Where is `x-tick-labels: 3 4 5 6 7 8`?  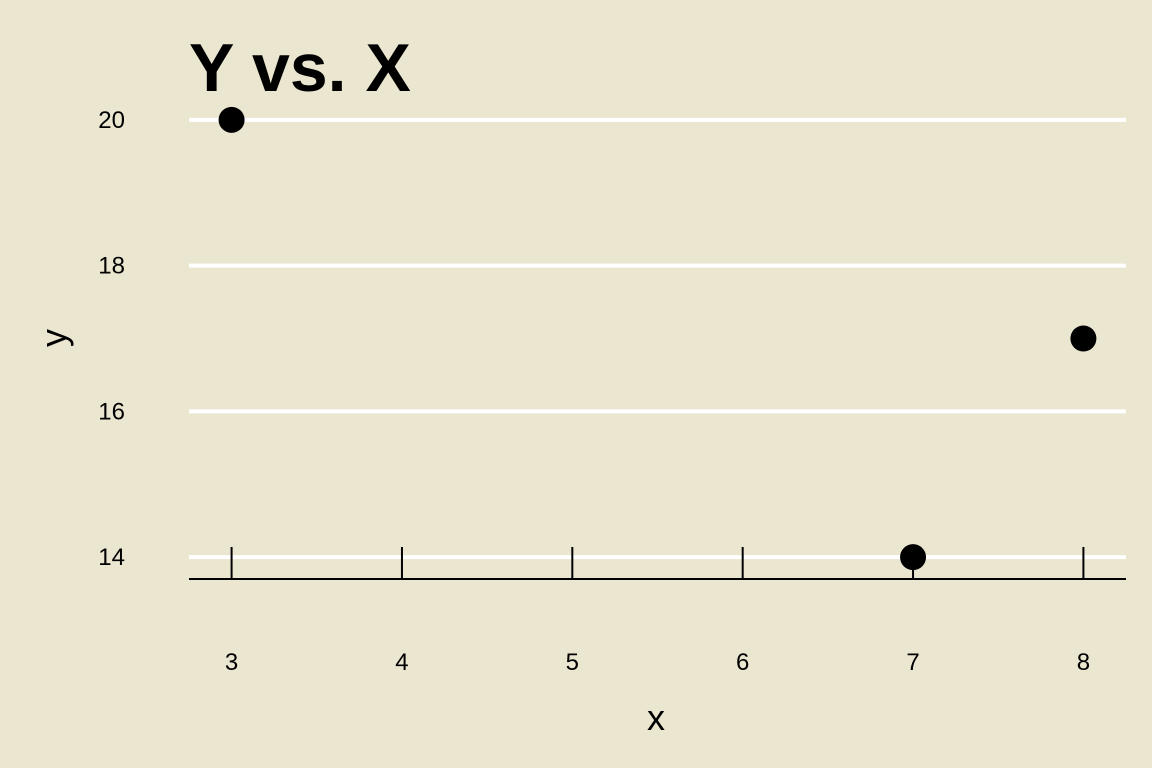 x-tick-labels: 3 4 5 6 7 8 is located at coordinates (657, 662).